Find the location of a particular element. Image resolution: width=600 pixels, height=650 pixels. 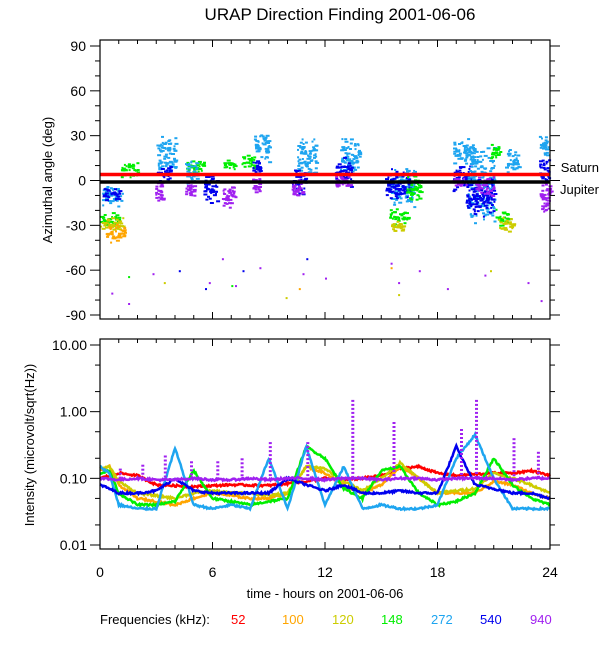

cluster-272-khz is located at coordinates (513, 161).